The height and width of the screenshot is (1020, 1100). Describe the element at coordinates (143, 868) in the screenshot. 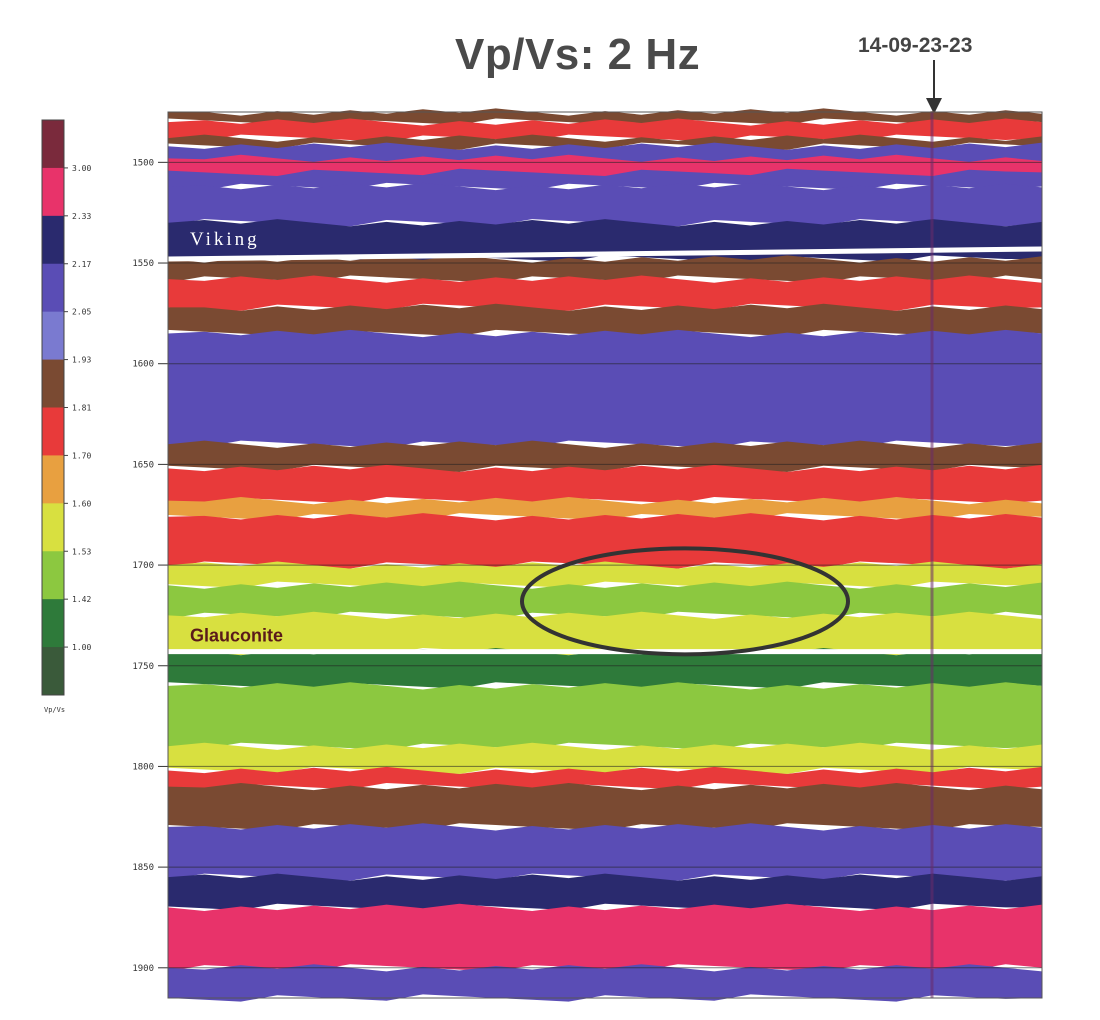

I see `depth-tick-label: 1850` at that location.